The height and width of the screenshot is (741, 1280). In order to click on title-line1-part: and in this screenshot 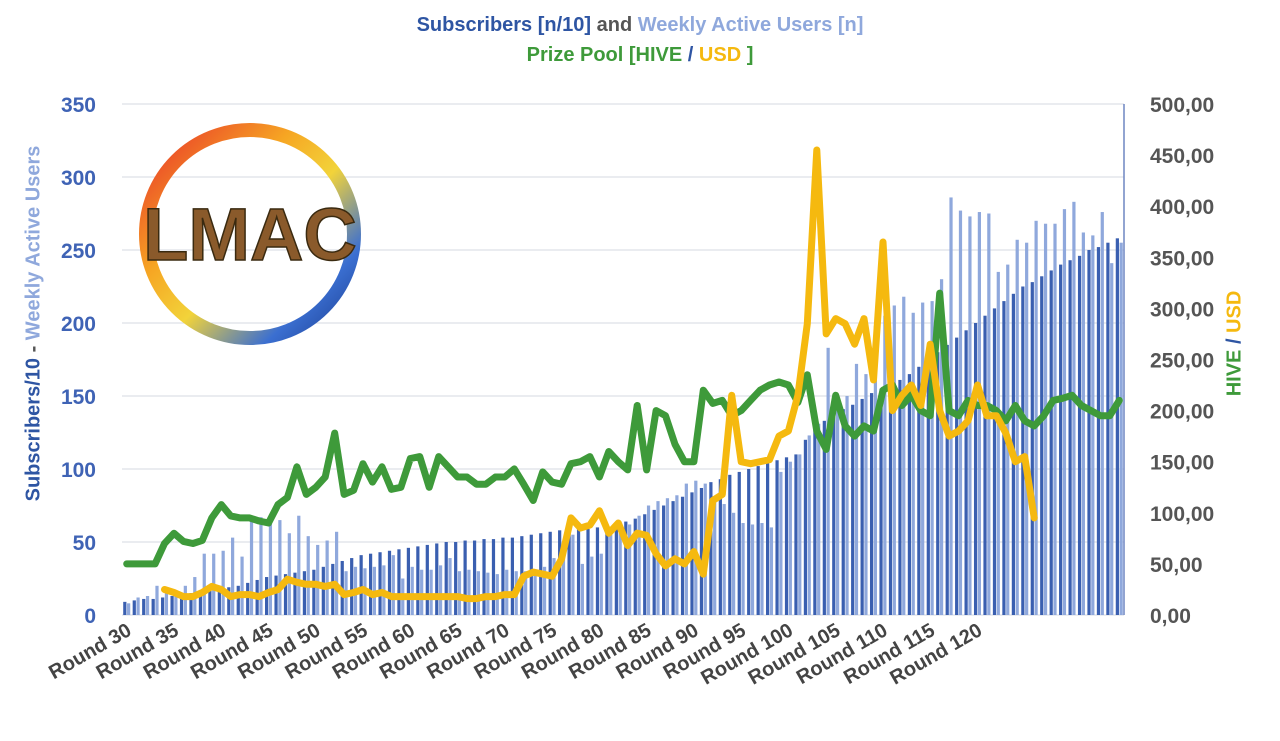, I will do `click(614, 25)`.